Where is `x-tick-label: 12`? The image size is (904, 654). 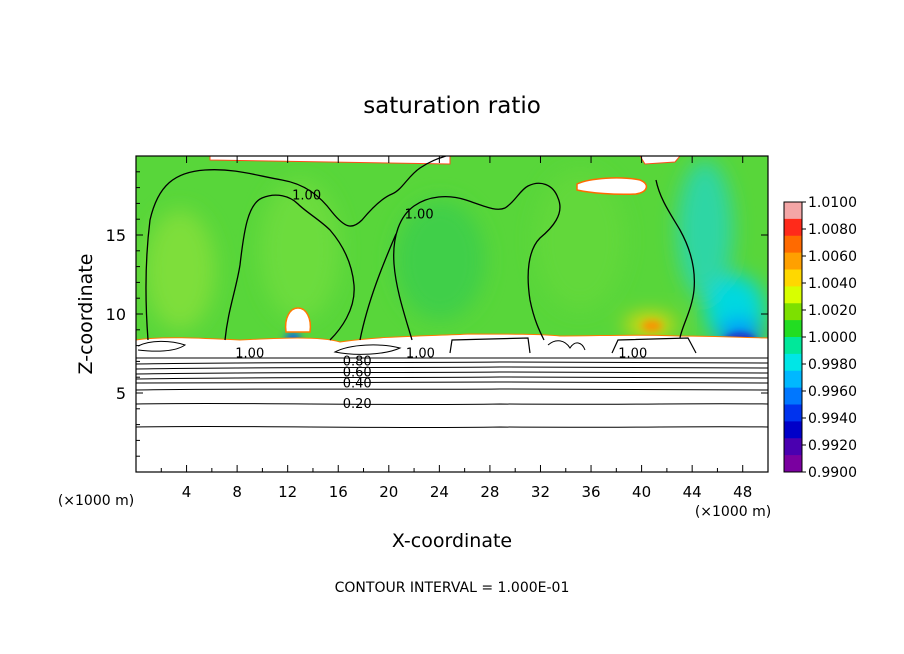
x-tick-label: 12 is located at coordinates (287, 492).